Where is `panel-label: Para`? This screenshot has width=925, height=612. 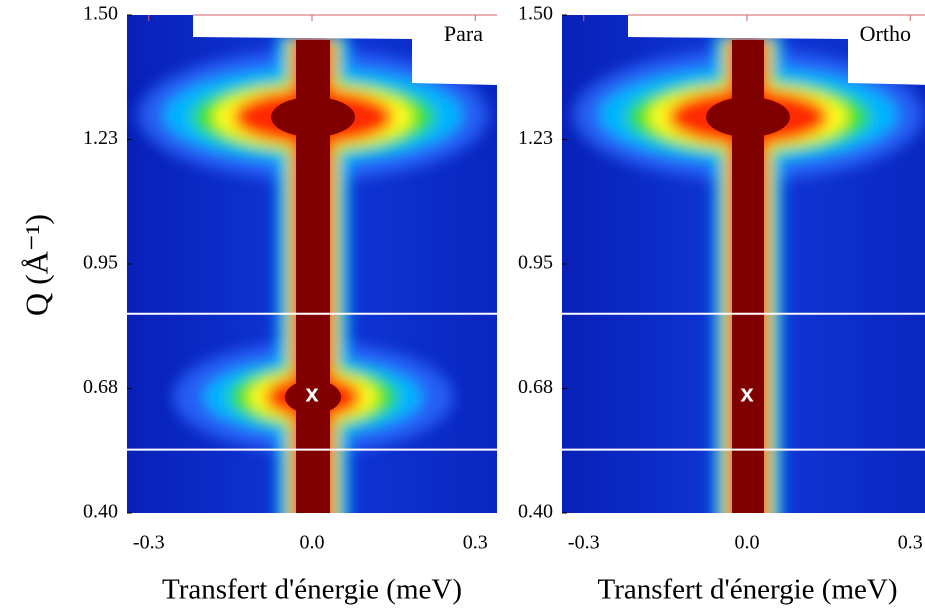
panel-label: Para is located at coordinates (463, 33).